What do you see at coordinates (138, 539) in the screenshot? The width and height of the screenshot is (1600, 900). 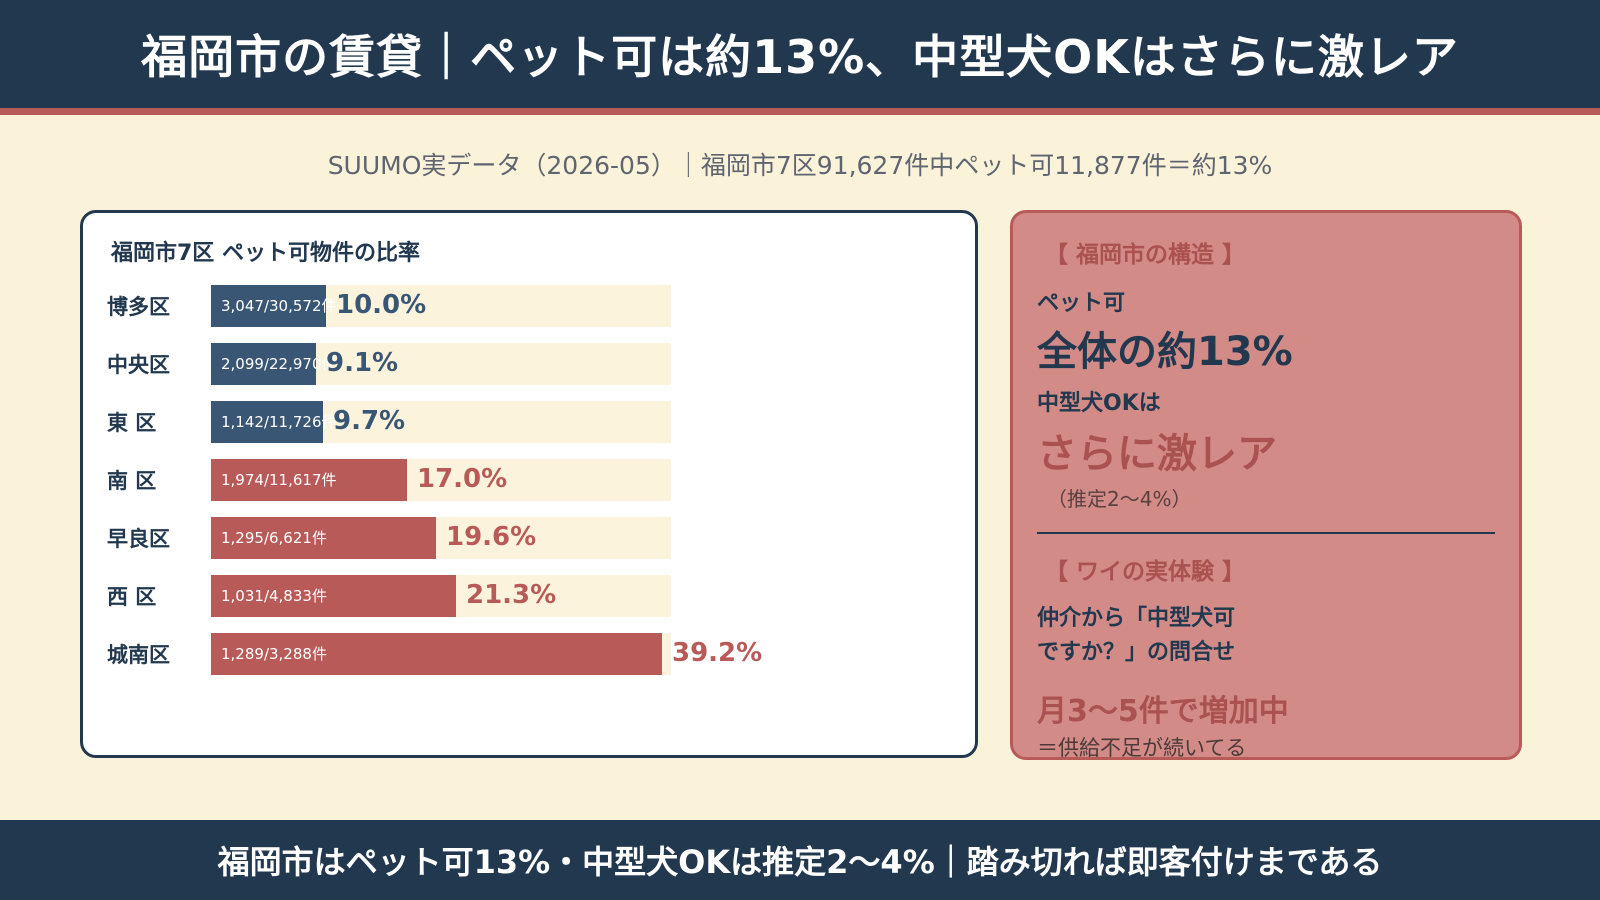 I see `category-label: 早良区` at bounding box center [138, 539].